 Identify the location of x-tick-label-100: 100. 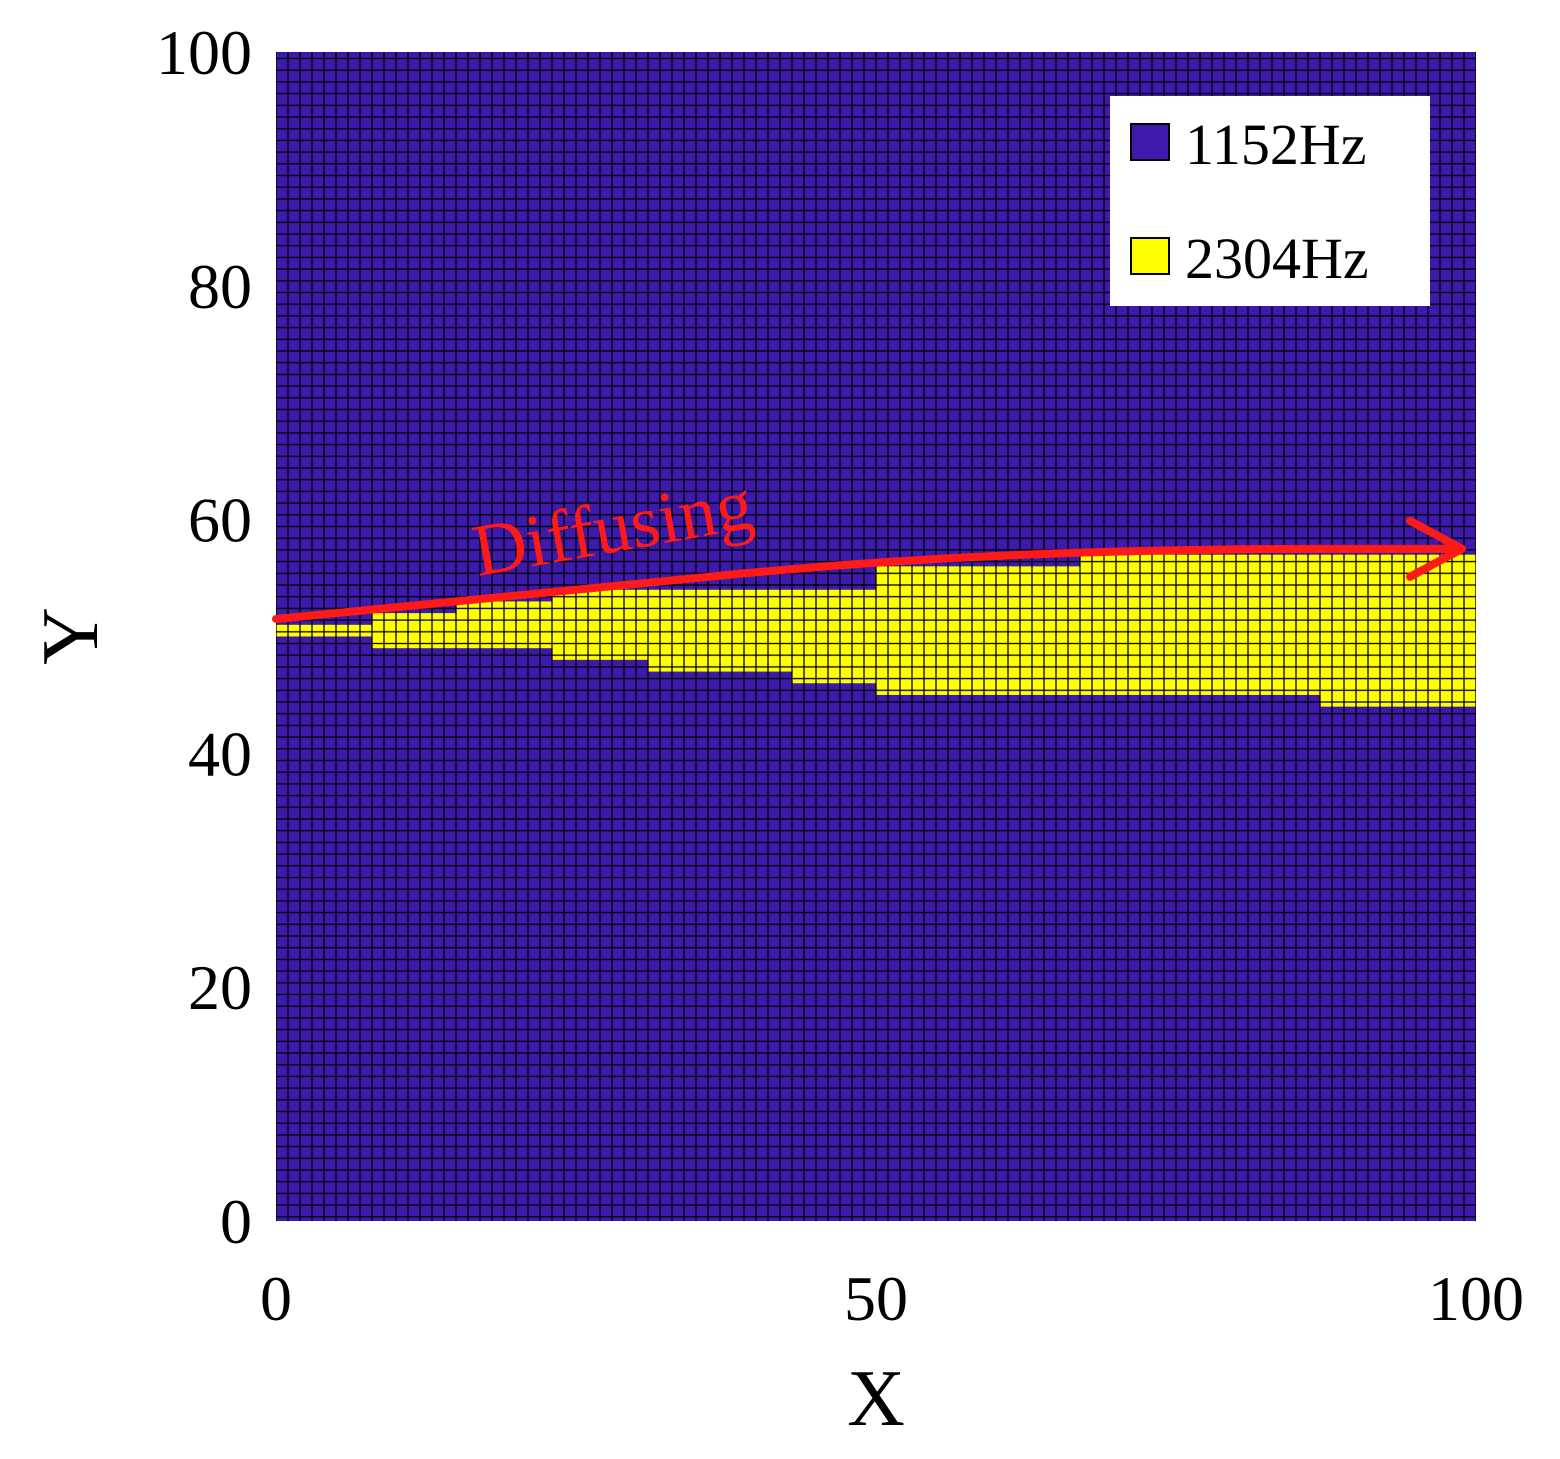
(1476, 1298).